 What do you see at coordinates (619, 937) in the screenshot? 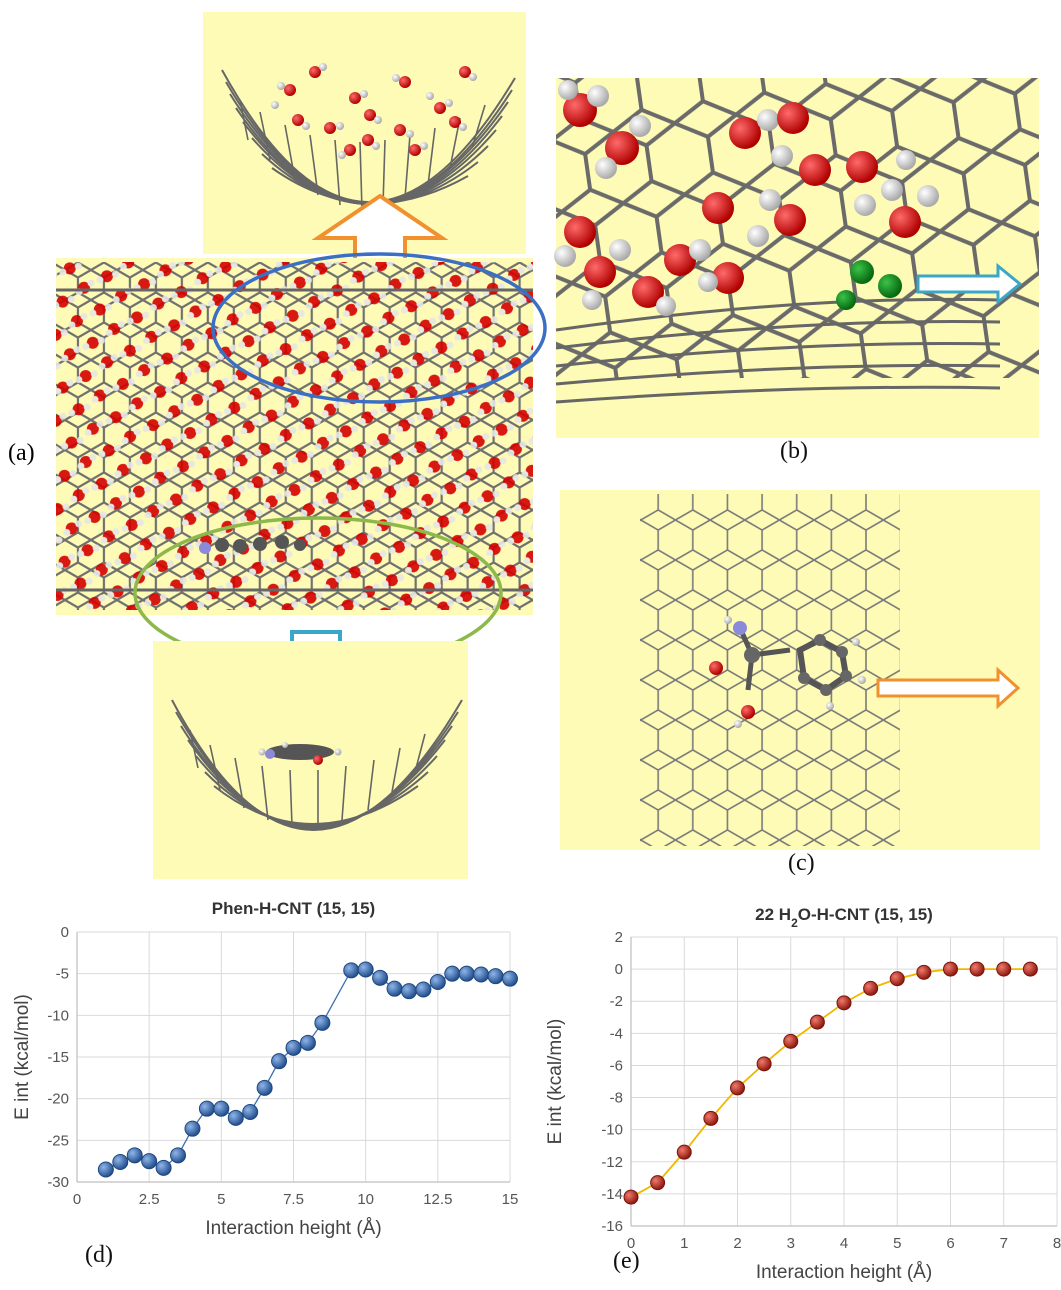
I see `y-tick-label: 2` at bounding box center [619, 937].